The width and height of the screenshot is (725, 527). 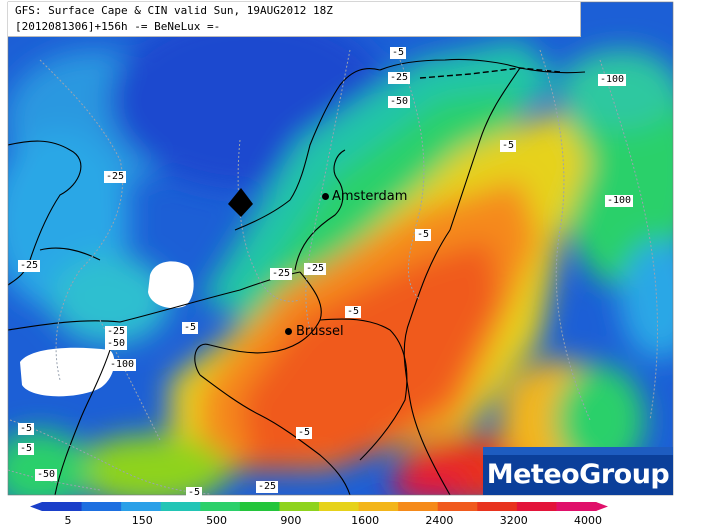 I want to click on legend-tick-label: 4000, so click(x=588, y=520).